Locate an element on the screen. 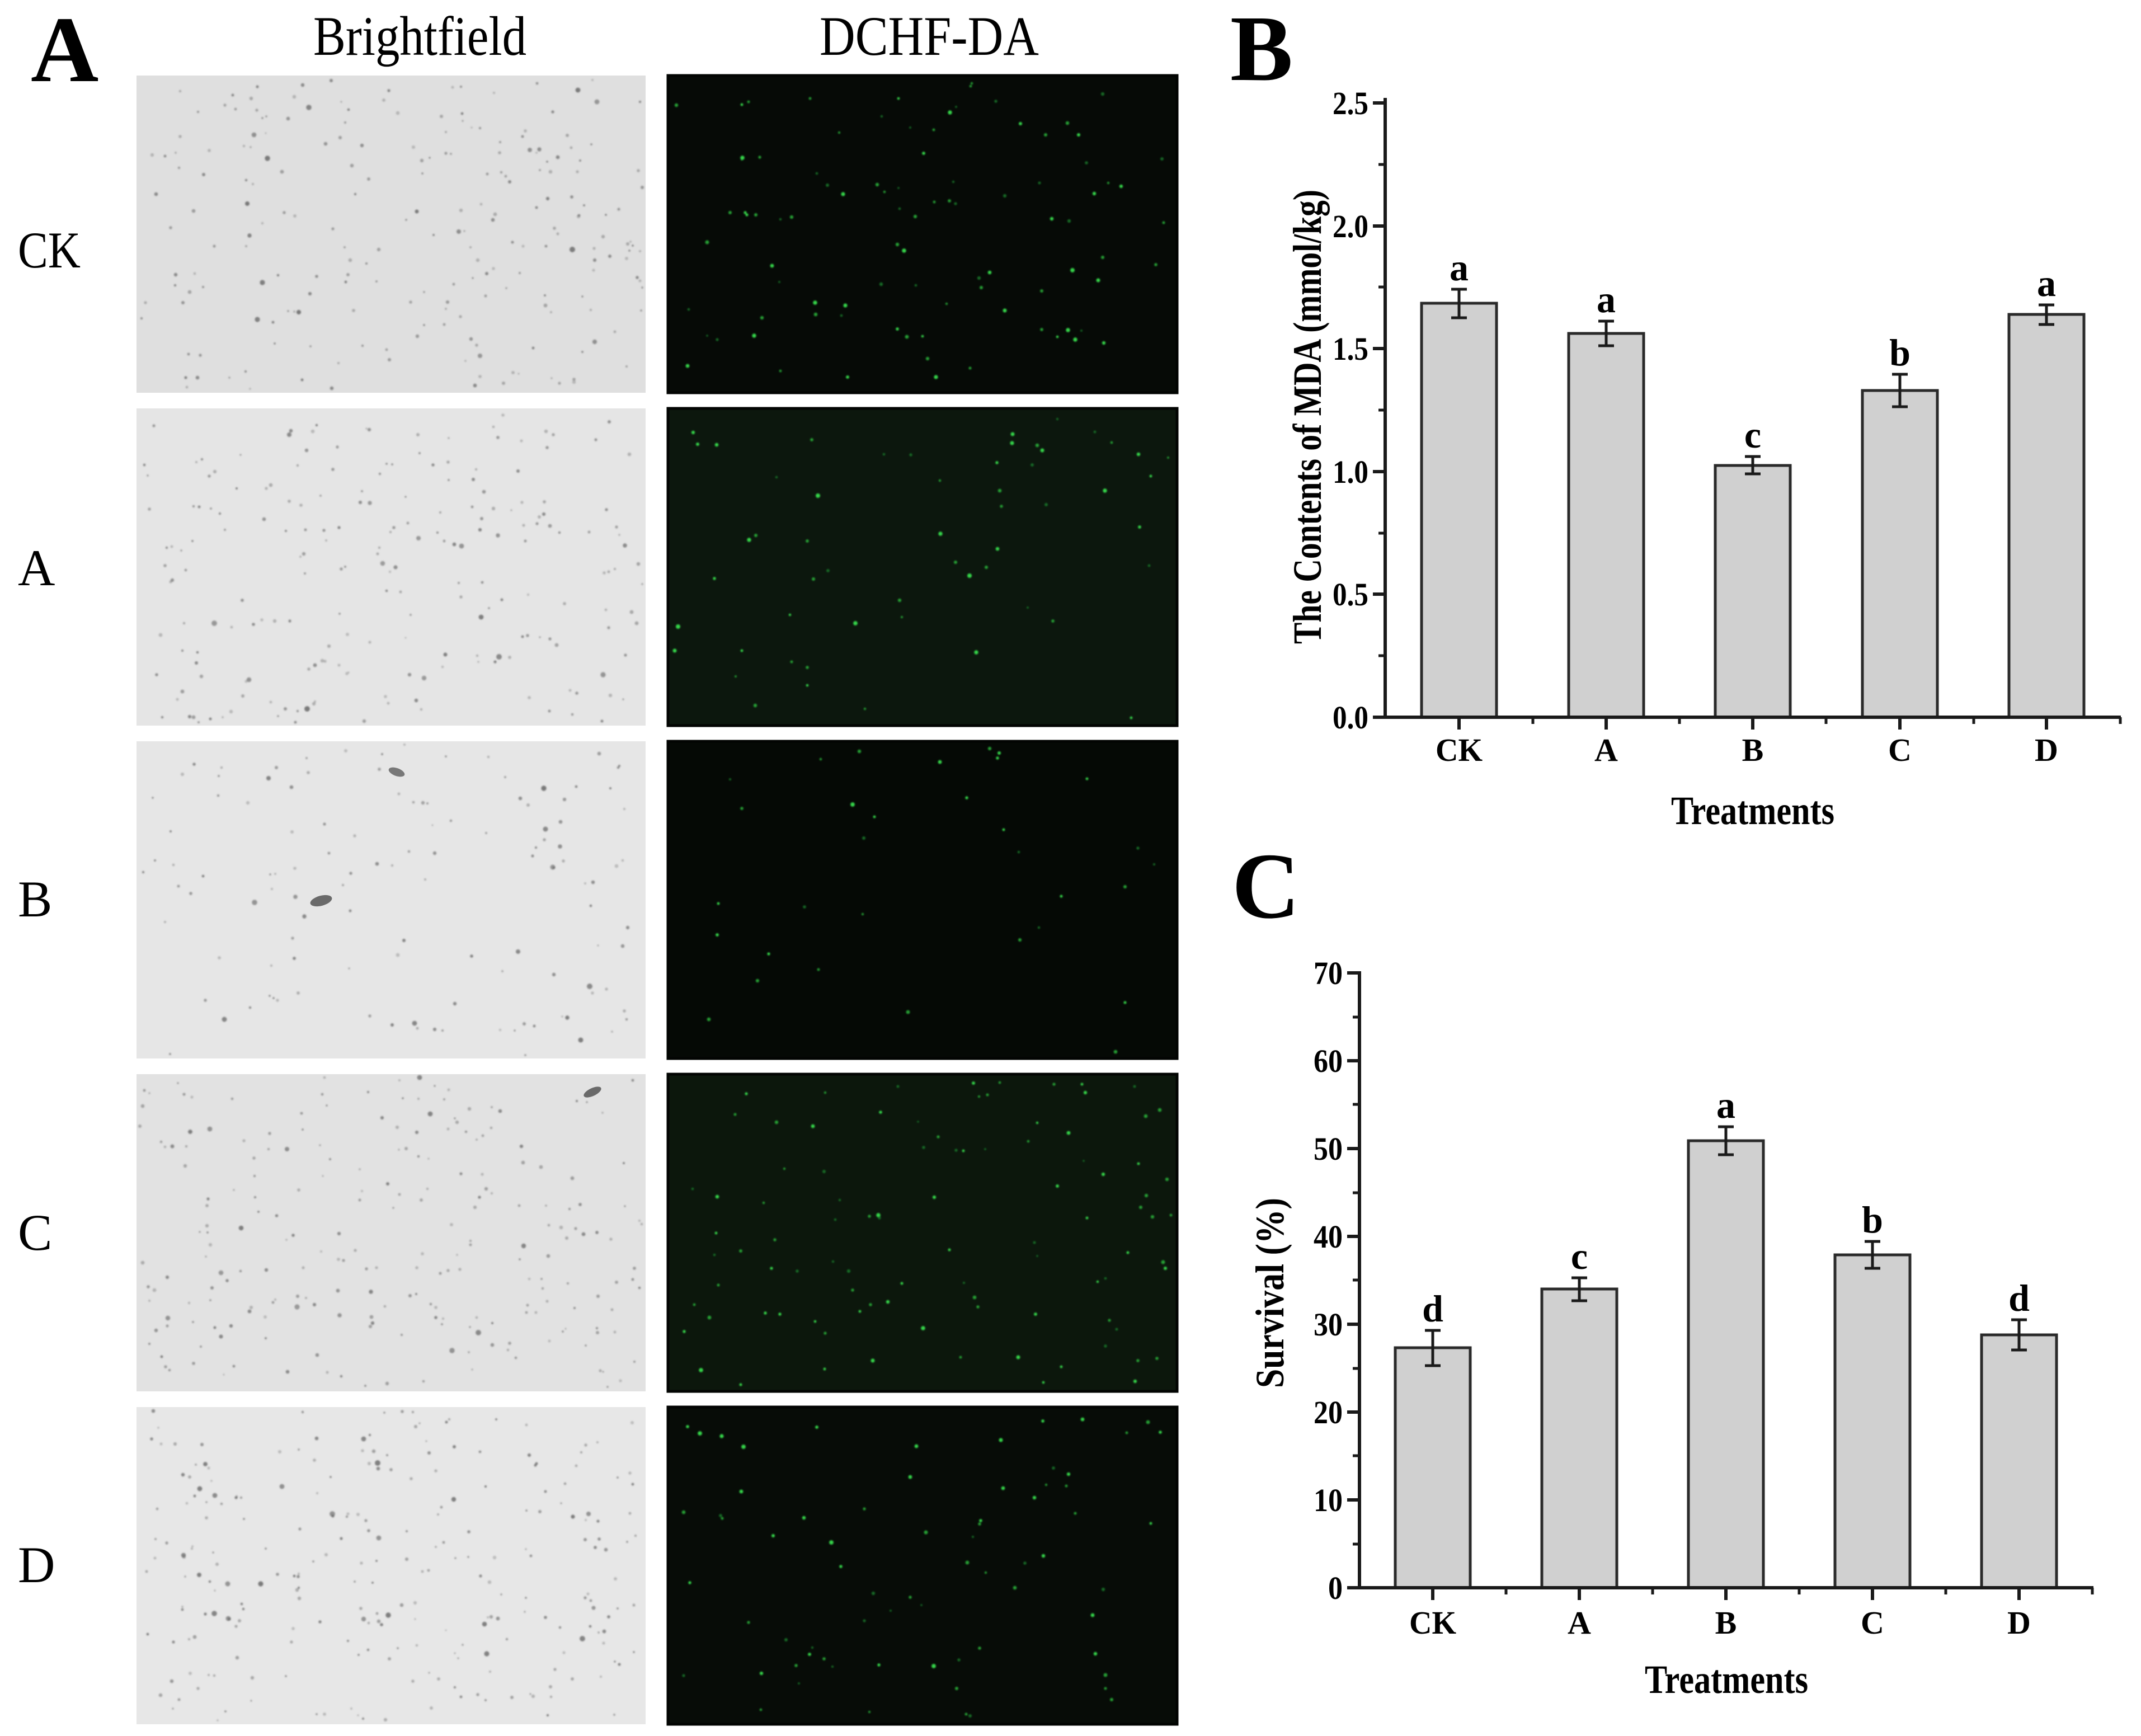 Image resolution: width=2141 pixels, height=1736 pixels. svg-text: 30 is located at coordinates (1328, 1324).